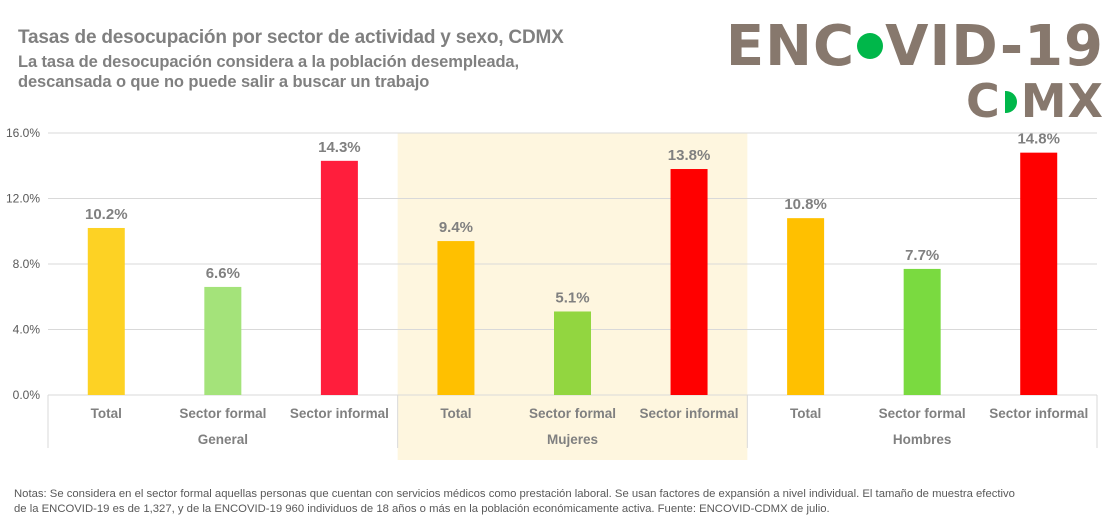  I want to click on y-tick-label: 8.0%, so click(27, 264).